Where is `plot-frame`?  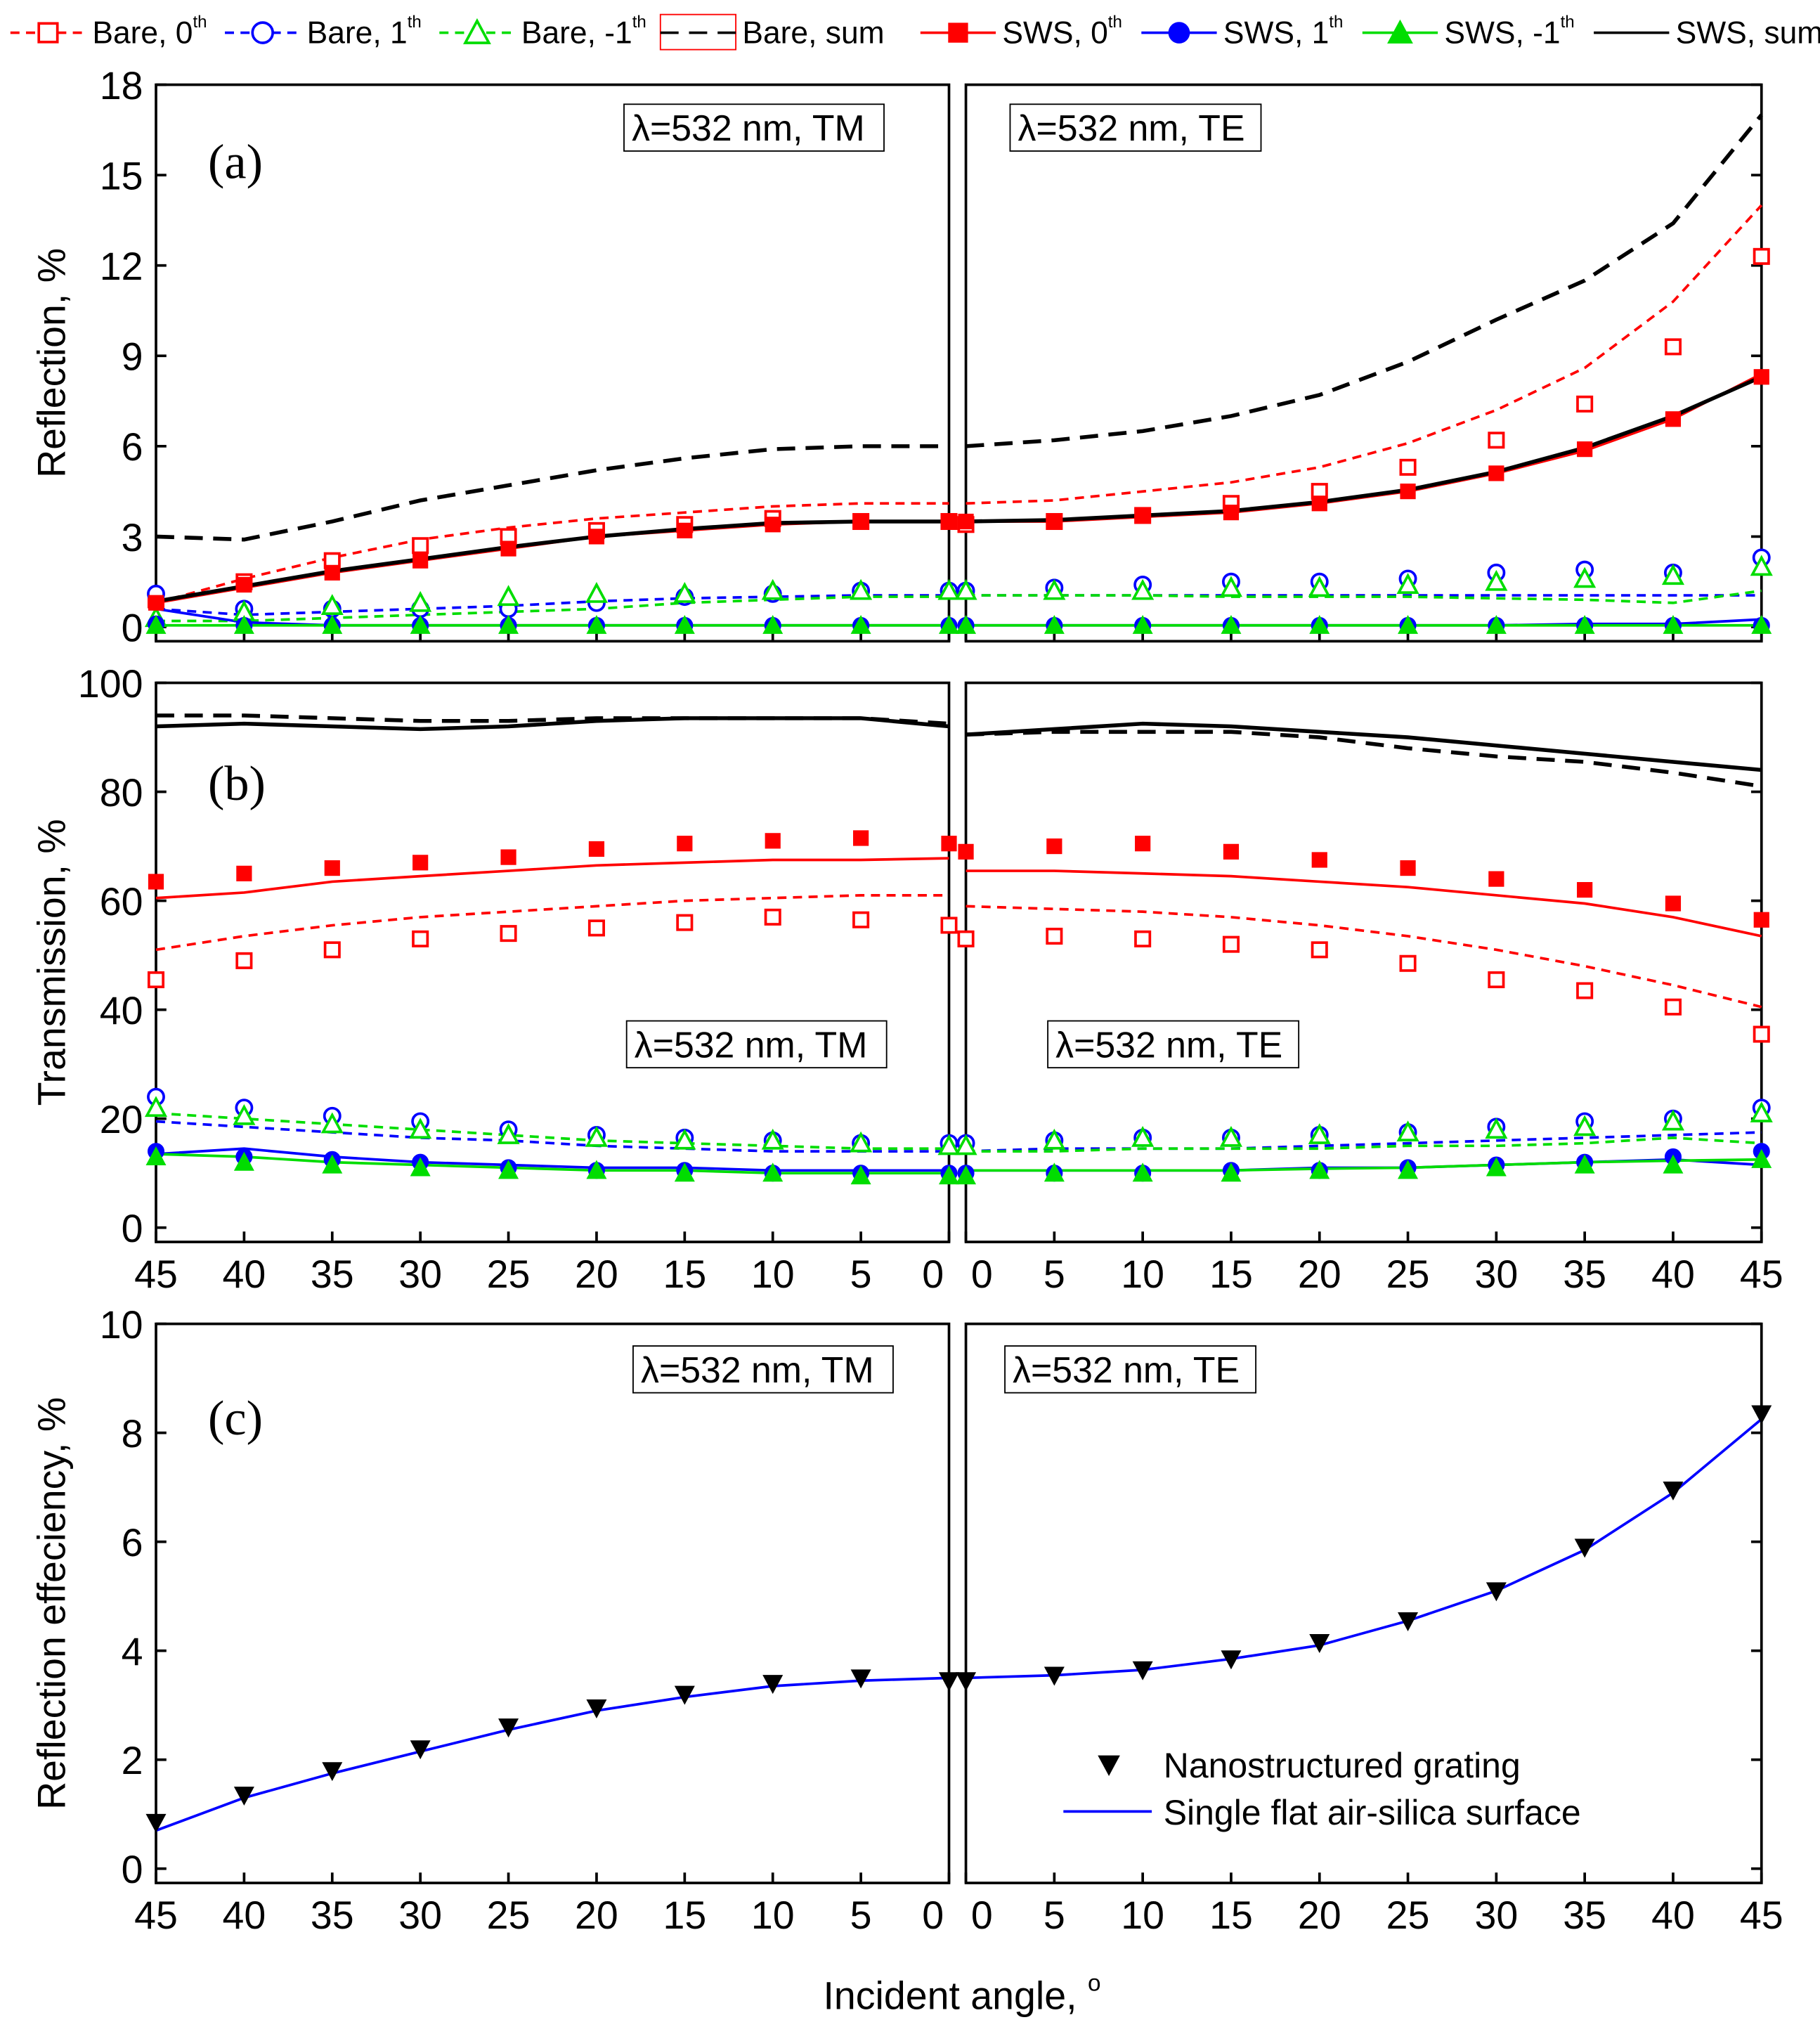 plot-frame is located at coordinates (1364, 1603).